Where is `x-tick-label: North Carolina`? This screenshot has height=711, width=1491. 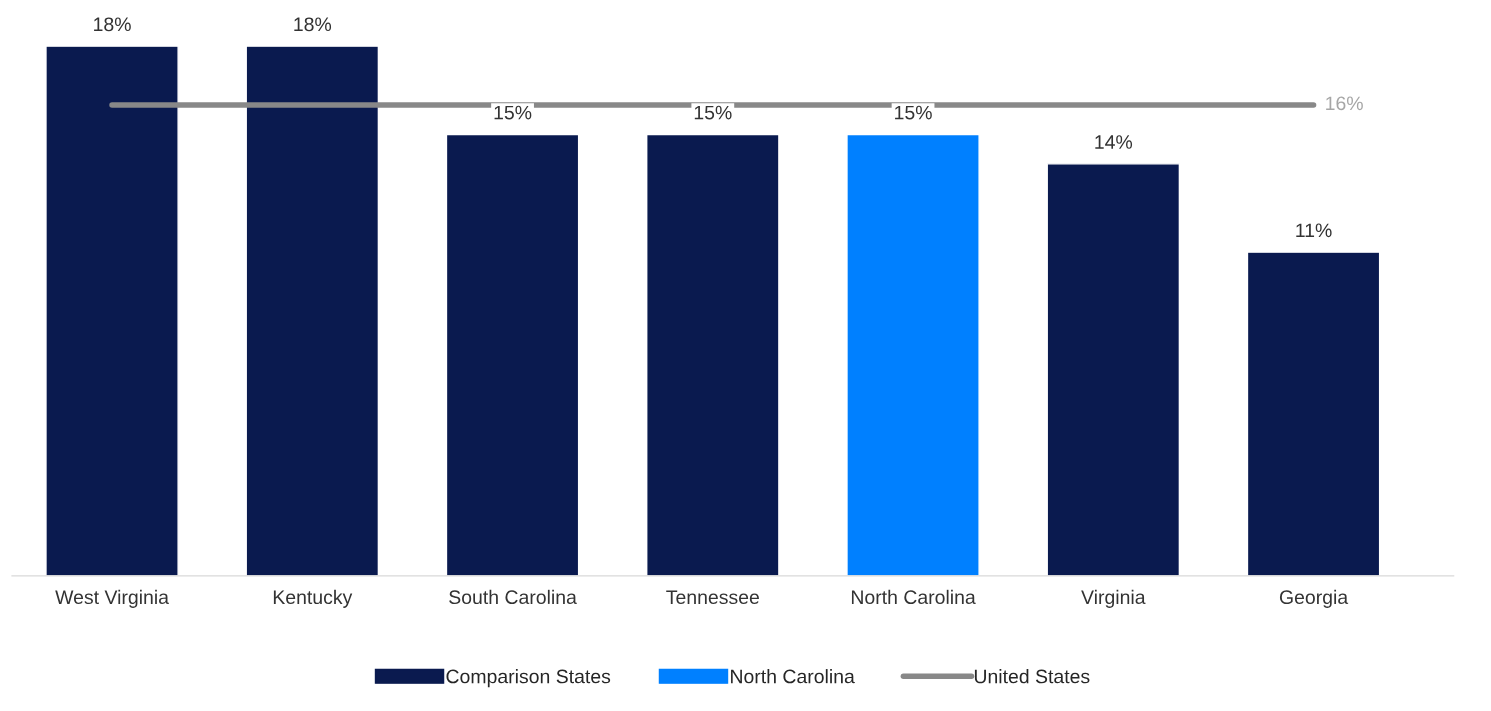
x-tick-label: North Carolina is located at coordinates (913, 597).